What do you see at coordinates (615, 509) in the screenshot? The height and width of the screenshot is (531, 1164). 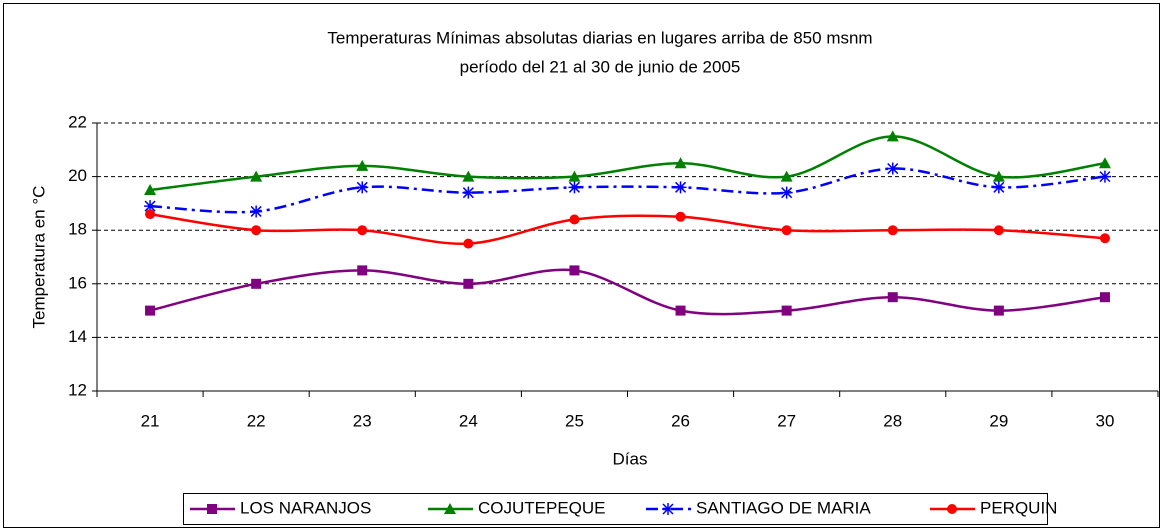 I see `legend` at bounding box center [615, 509].